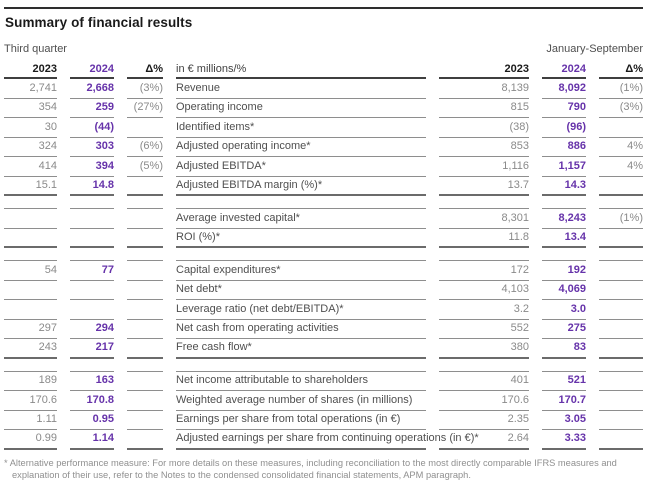  Describe the element at coordinates (145, 167) in the screenshot. I see `q3-delta-cell: (5%)` at that location.